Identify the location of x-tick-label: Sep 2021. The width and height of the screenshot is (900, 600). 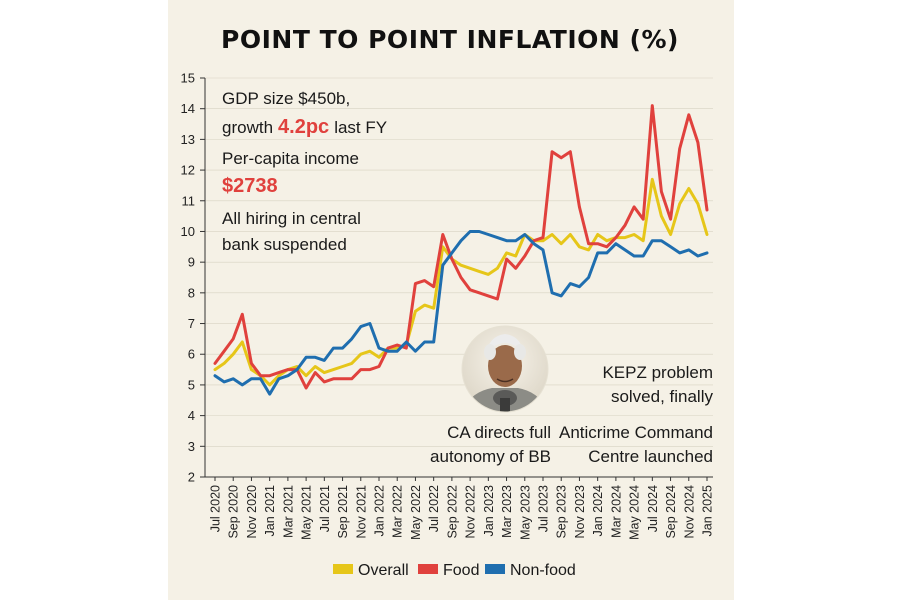
(343, 512).